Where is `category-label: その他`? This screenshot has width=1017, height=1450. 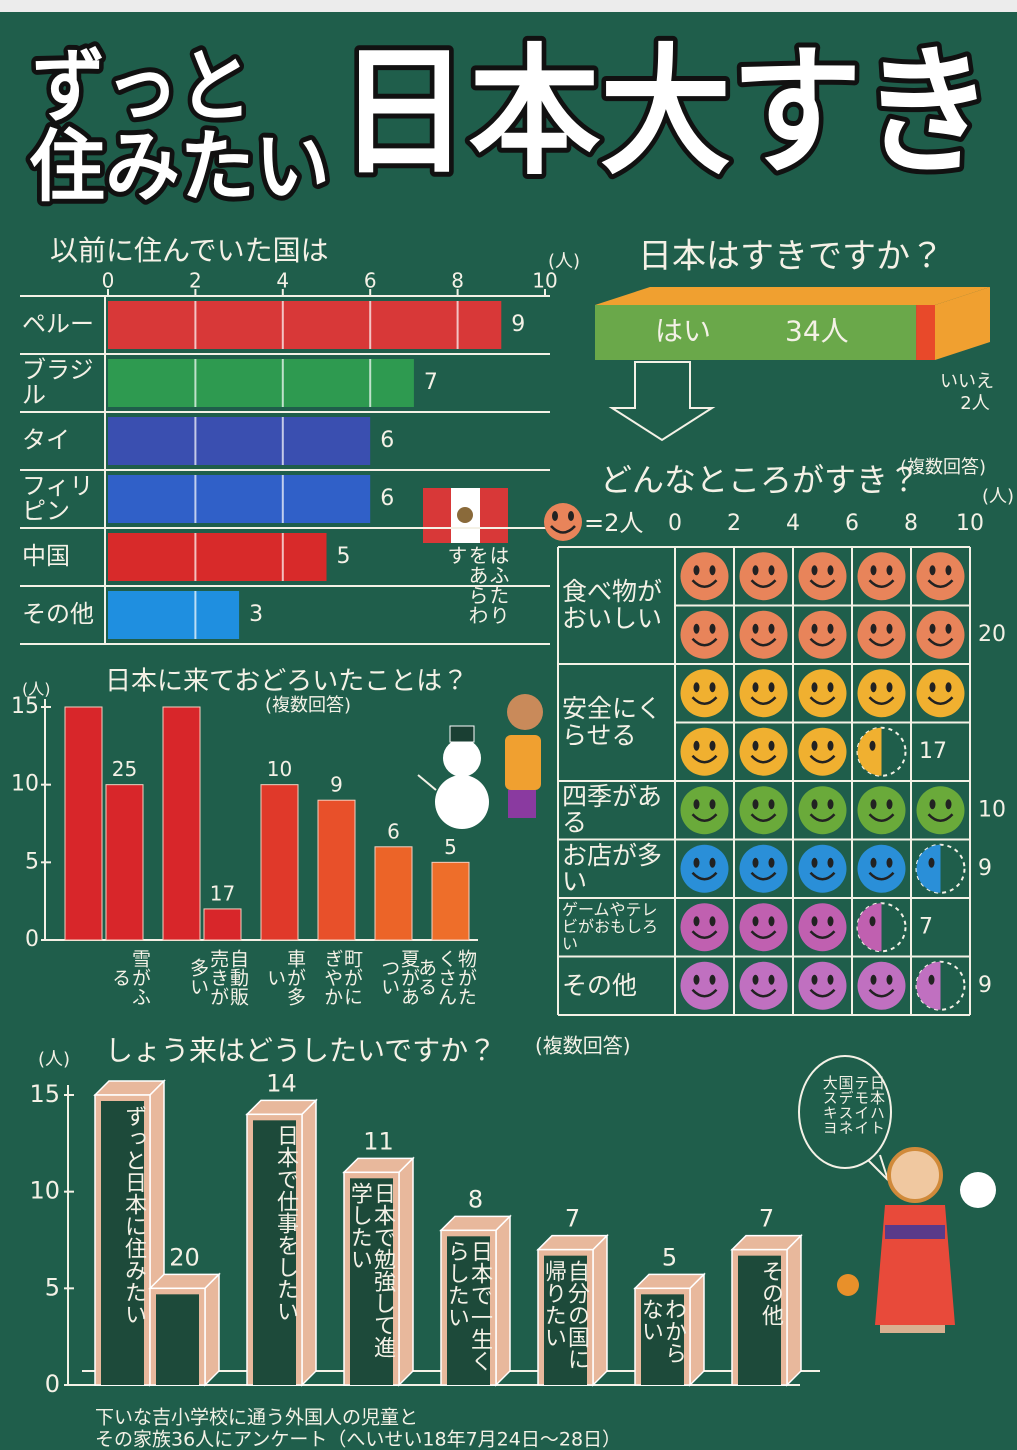
category-label: その他 is located at coordinates (770, 1292).